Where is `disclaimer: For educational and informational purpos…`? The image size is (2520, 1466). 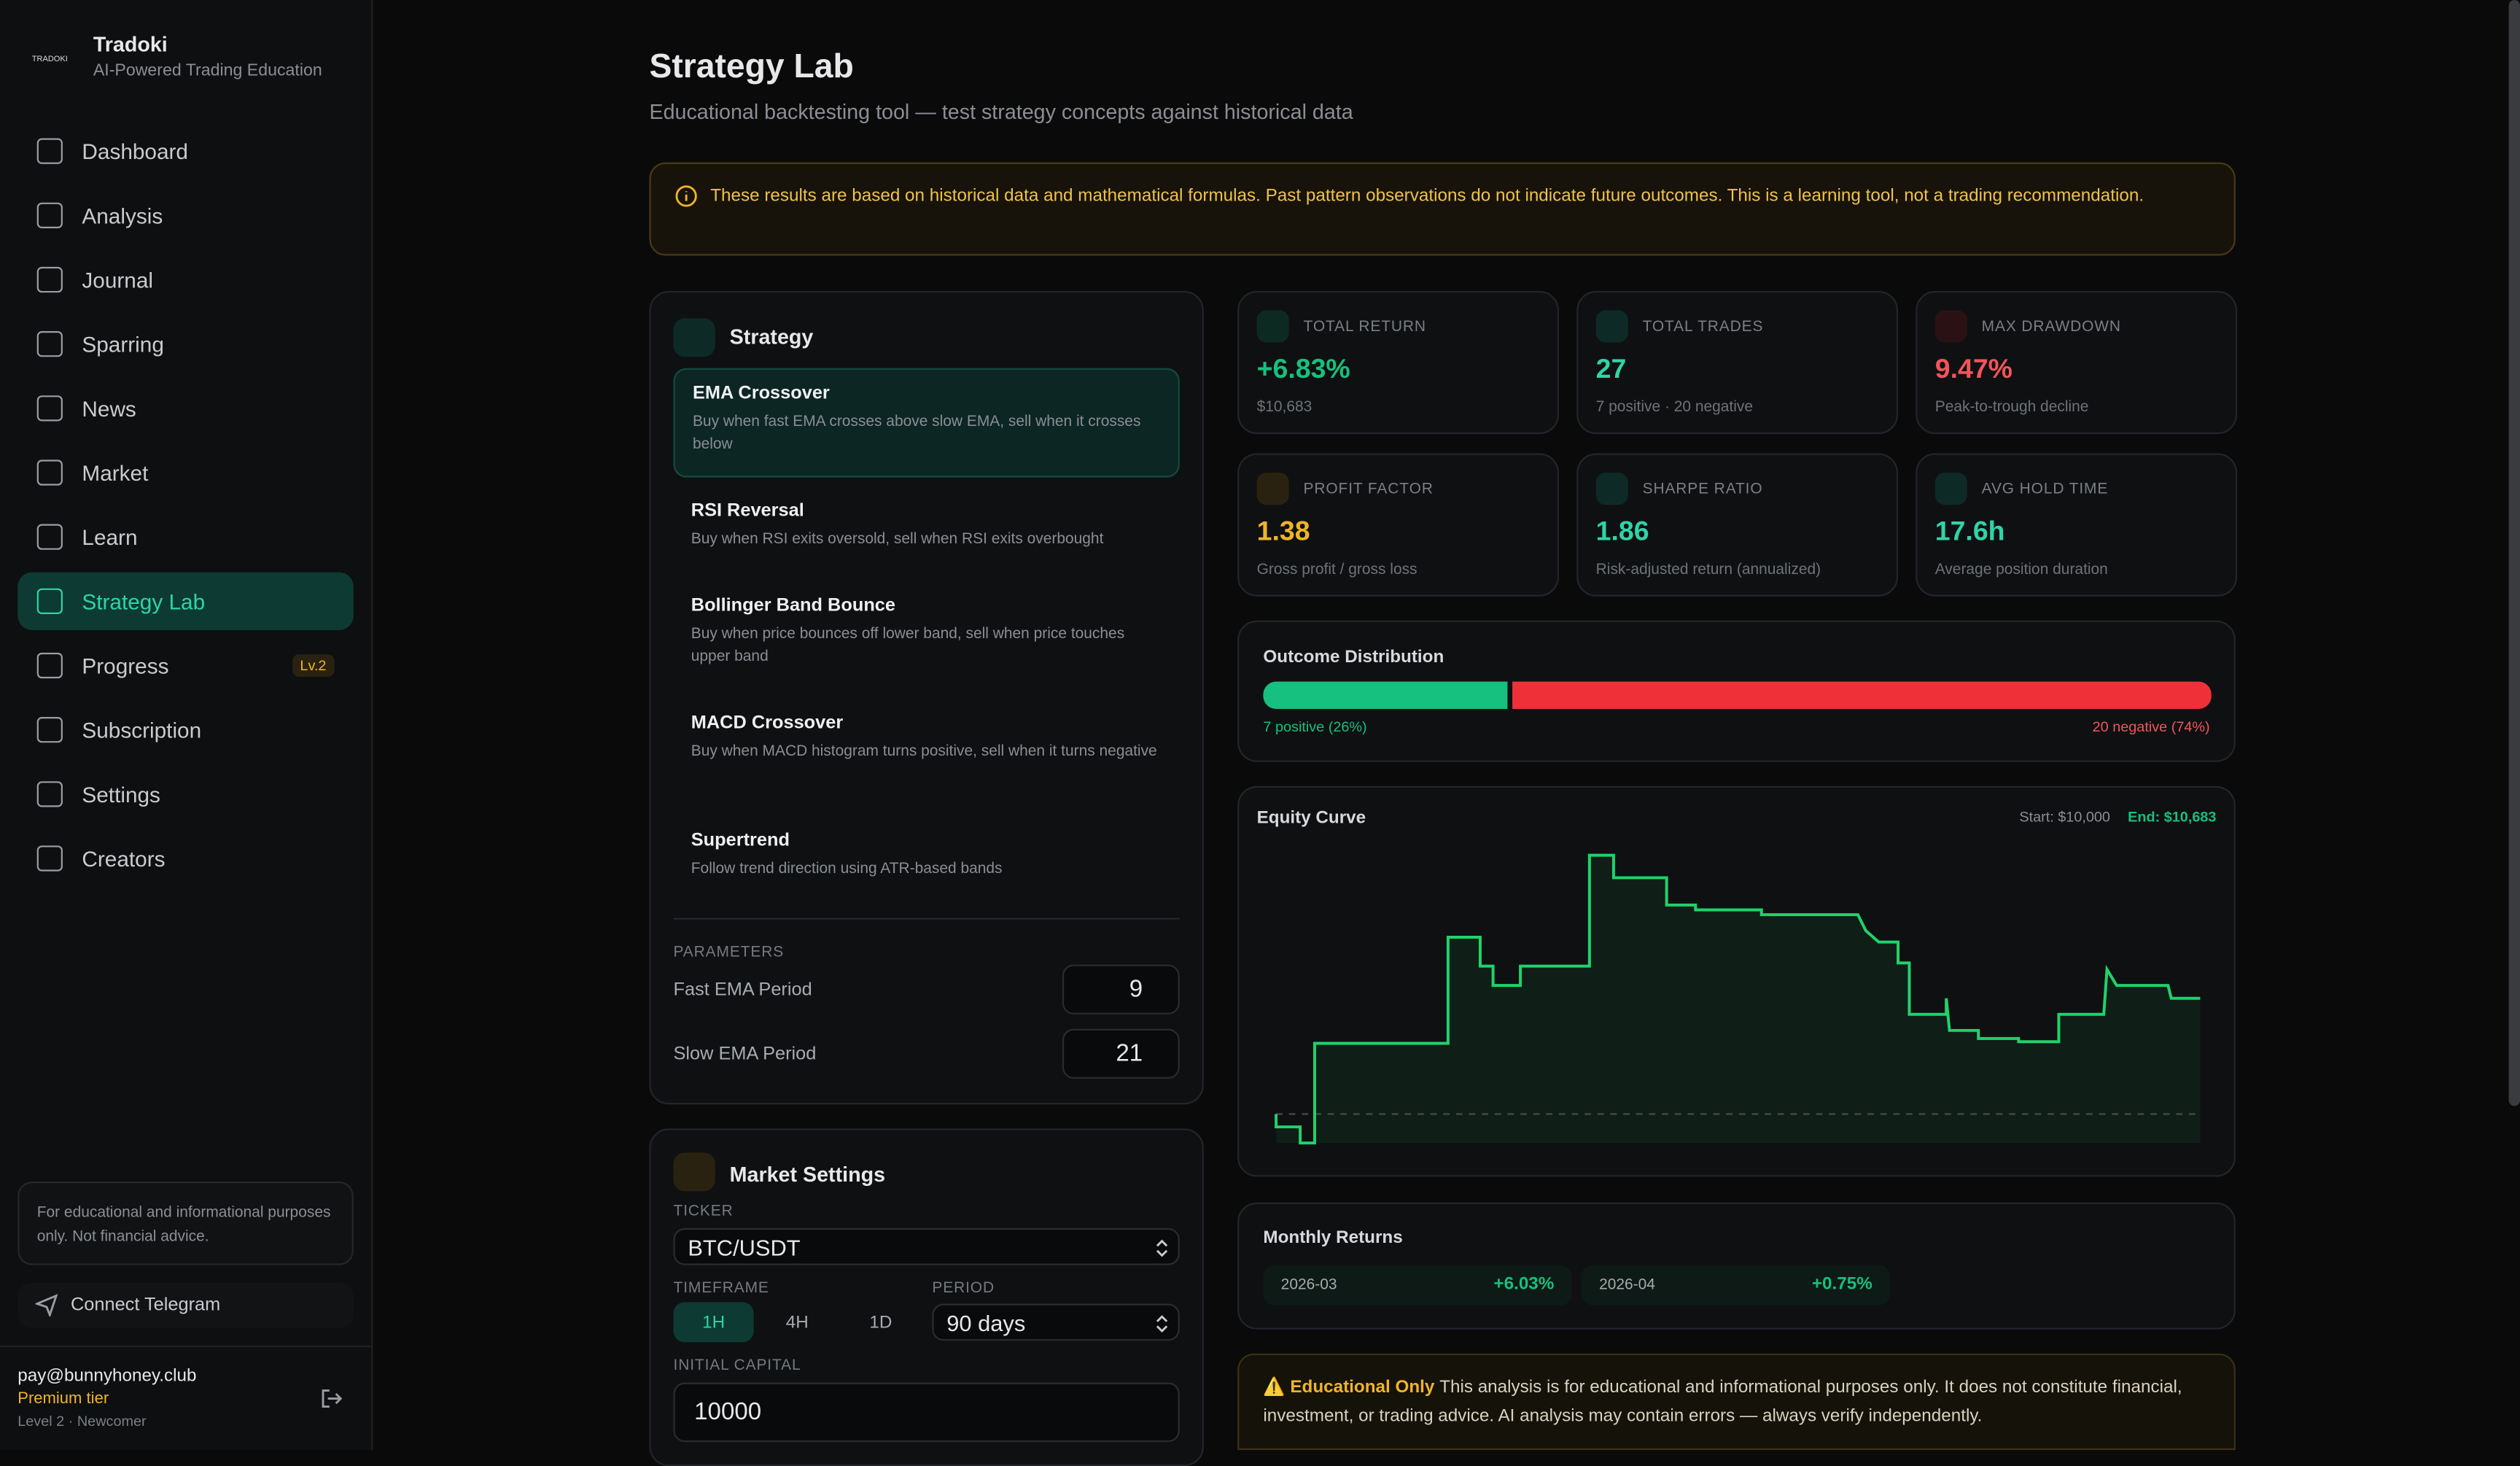 disclaimer: For educational and informational purpos… is located at coordinates (186, 1224).